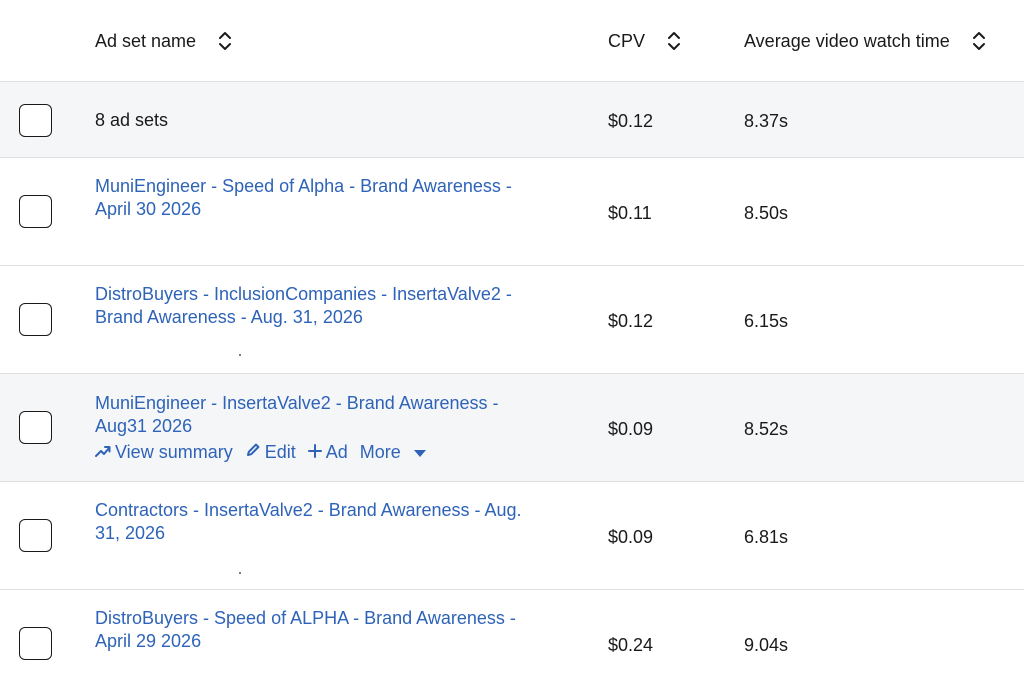 The height and width of the screenshot is (690, 1024). I want to click on column-header-label: CPV, so click(627, 40).